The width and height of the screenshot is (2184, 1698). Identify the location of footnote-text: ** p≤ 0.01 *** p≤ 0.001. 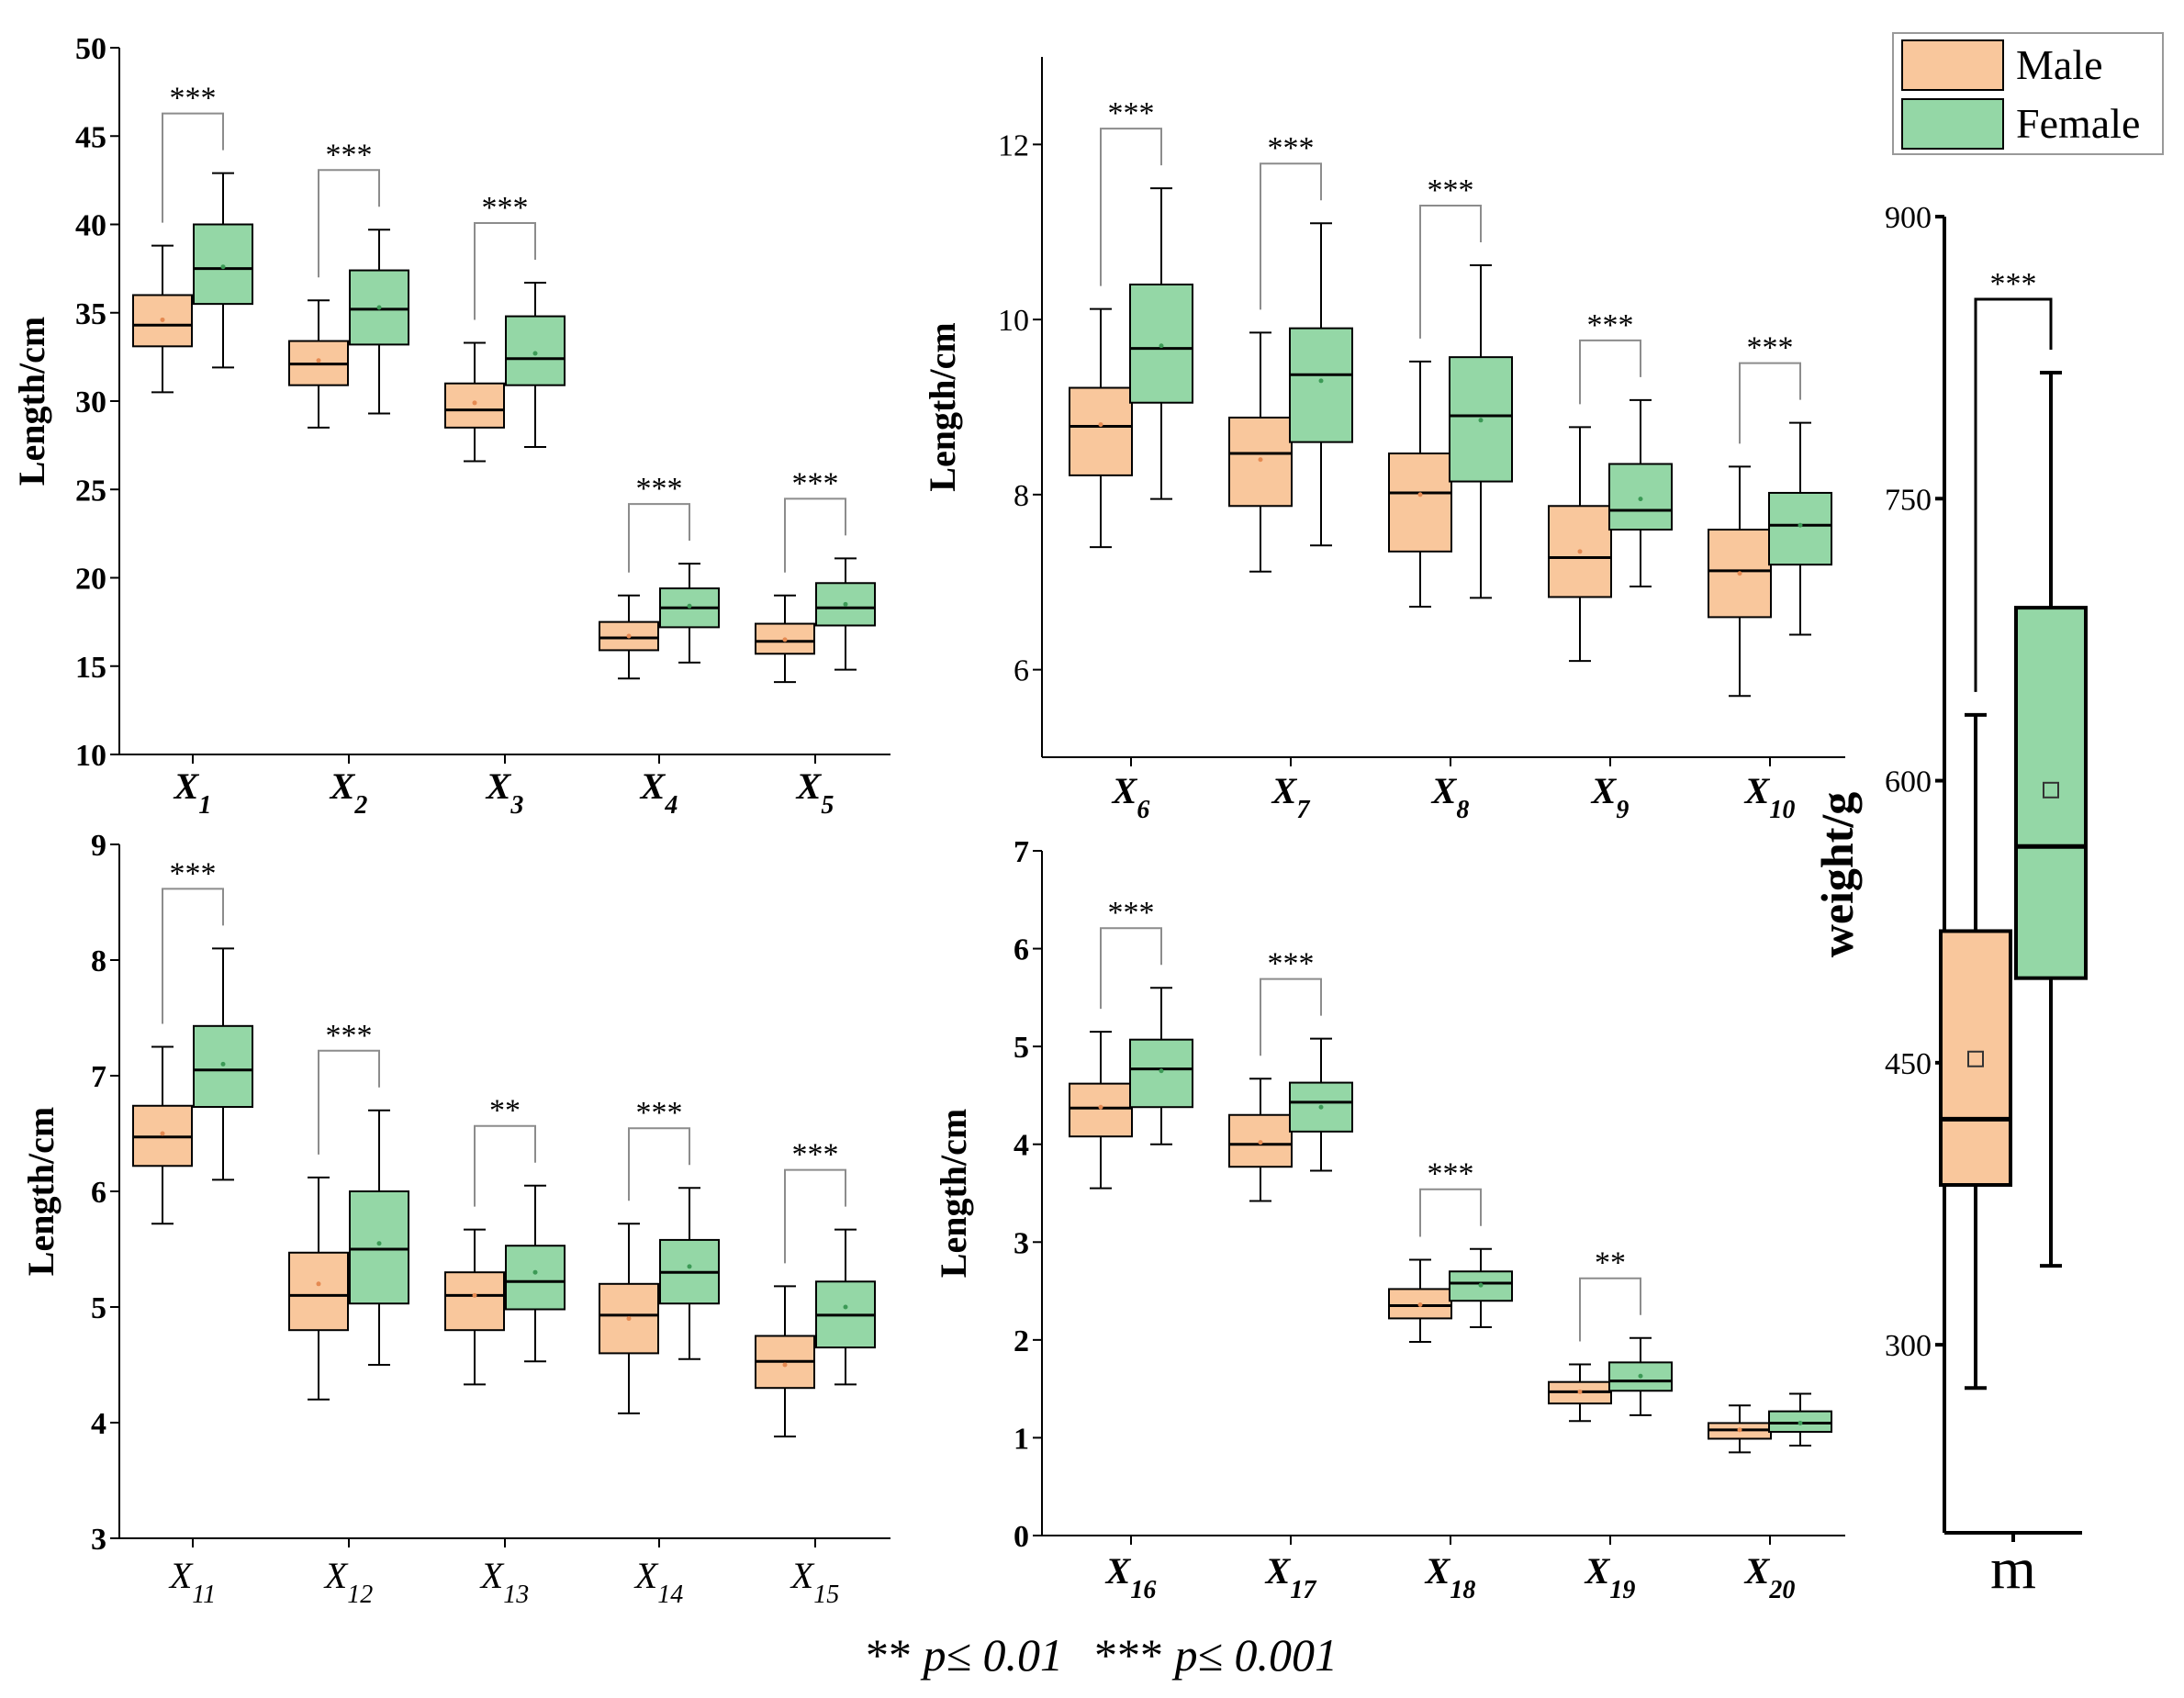
(1102, 1655).